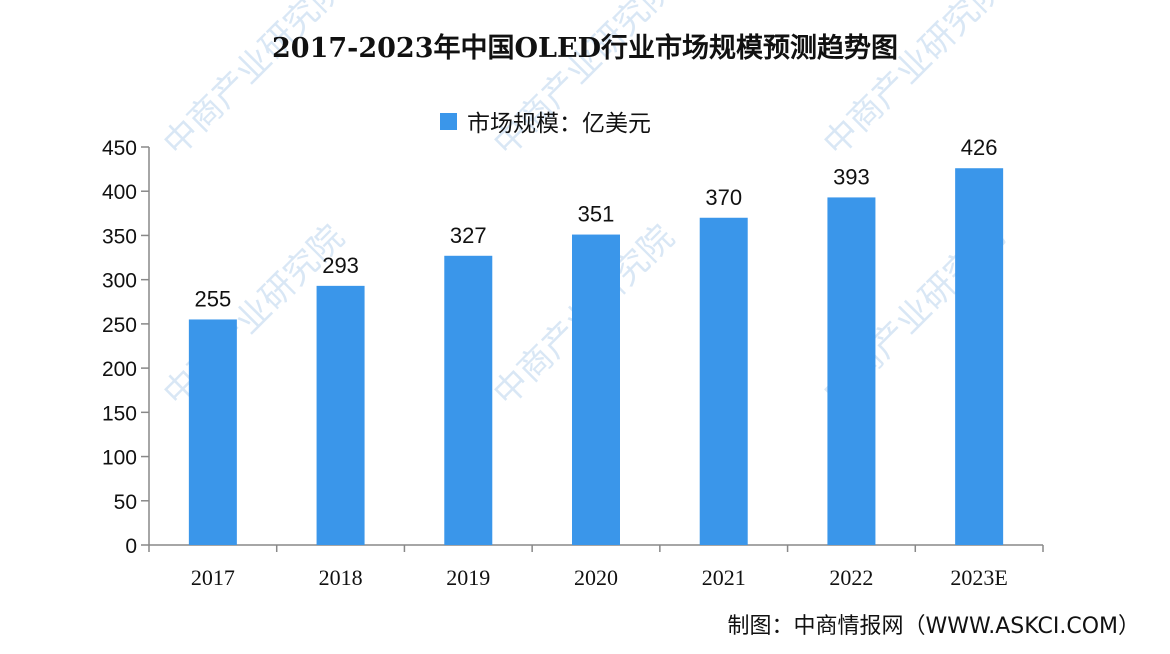  What do you see at coordinates (119, 369) in the screenshot?
I see `y-tick-label: 200` at bounding box center [119, 369].